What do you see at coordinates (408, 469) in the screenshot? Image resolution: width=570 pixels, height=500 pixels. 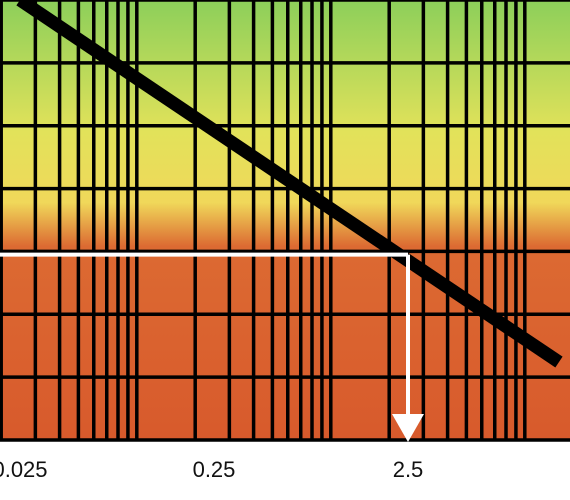 I see `x-tick-label: 2.5` at bounding box center [408, 469].